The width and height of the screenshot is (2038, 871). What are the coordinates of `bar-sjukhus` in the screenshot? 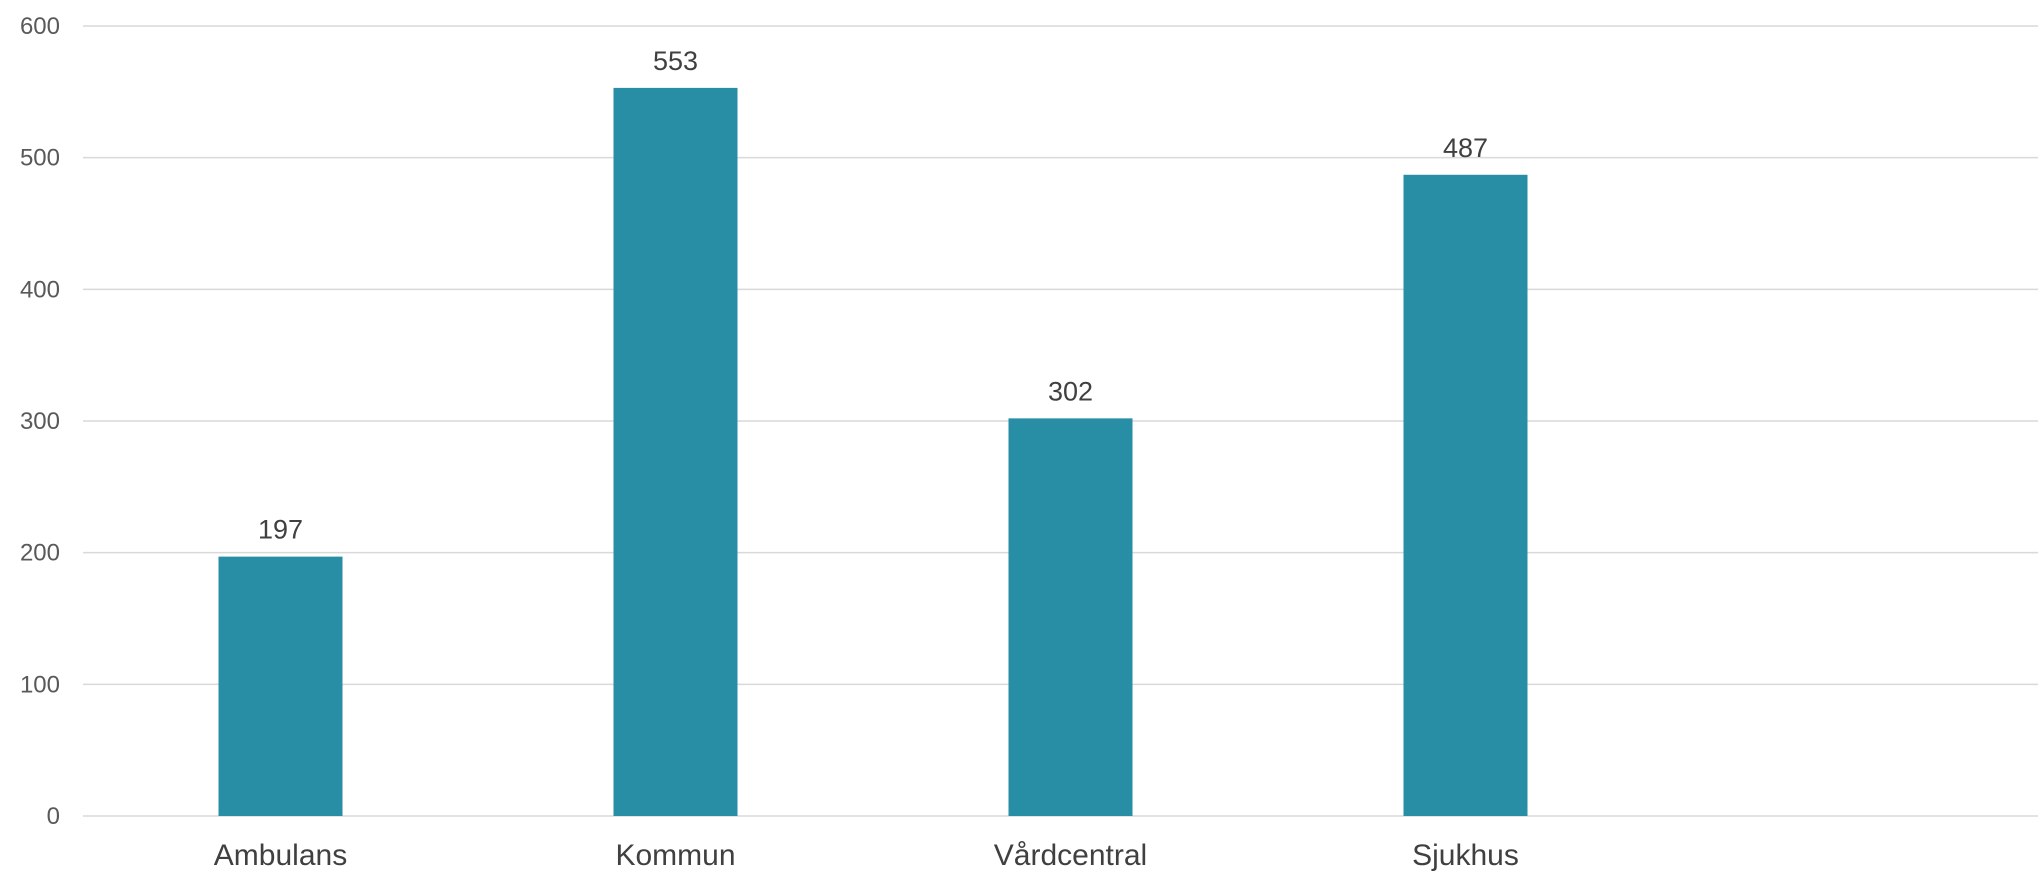 It's located at (1465, 495).